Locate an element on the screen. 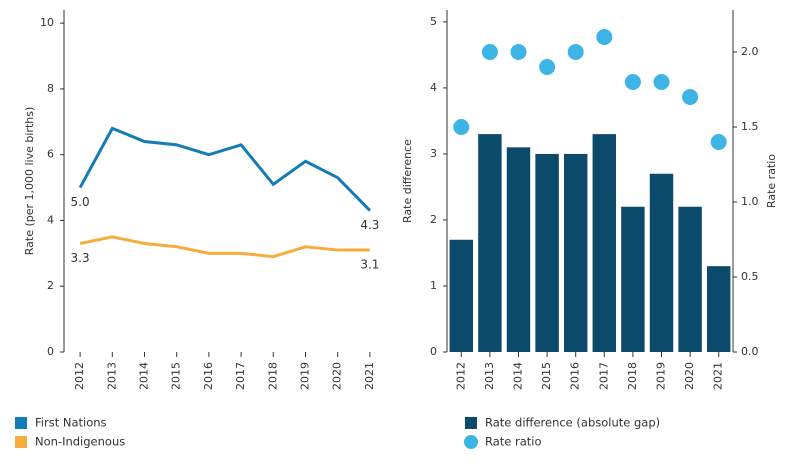  y2-tick-label: 2.0 is located at coordinates (750, 51).